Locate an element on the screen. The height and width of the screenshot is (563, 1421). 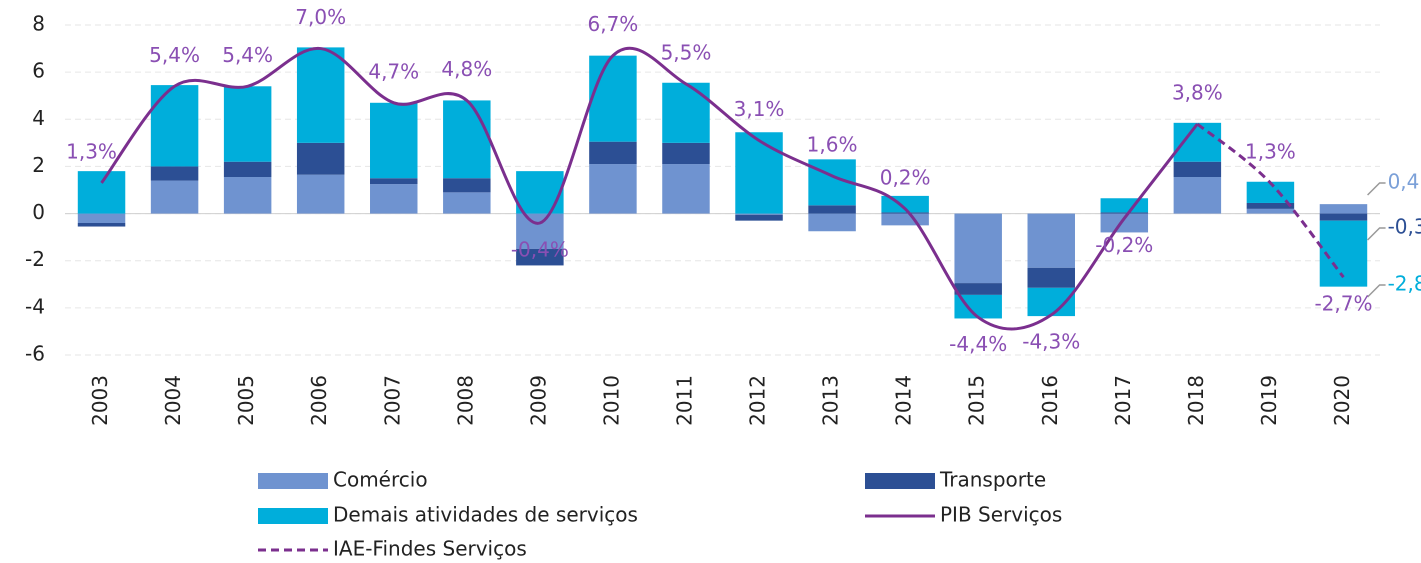
x-tick-label: 2014 is located at coordinates (904, 400).